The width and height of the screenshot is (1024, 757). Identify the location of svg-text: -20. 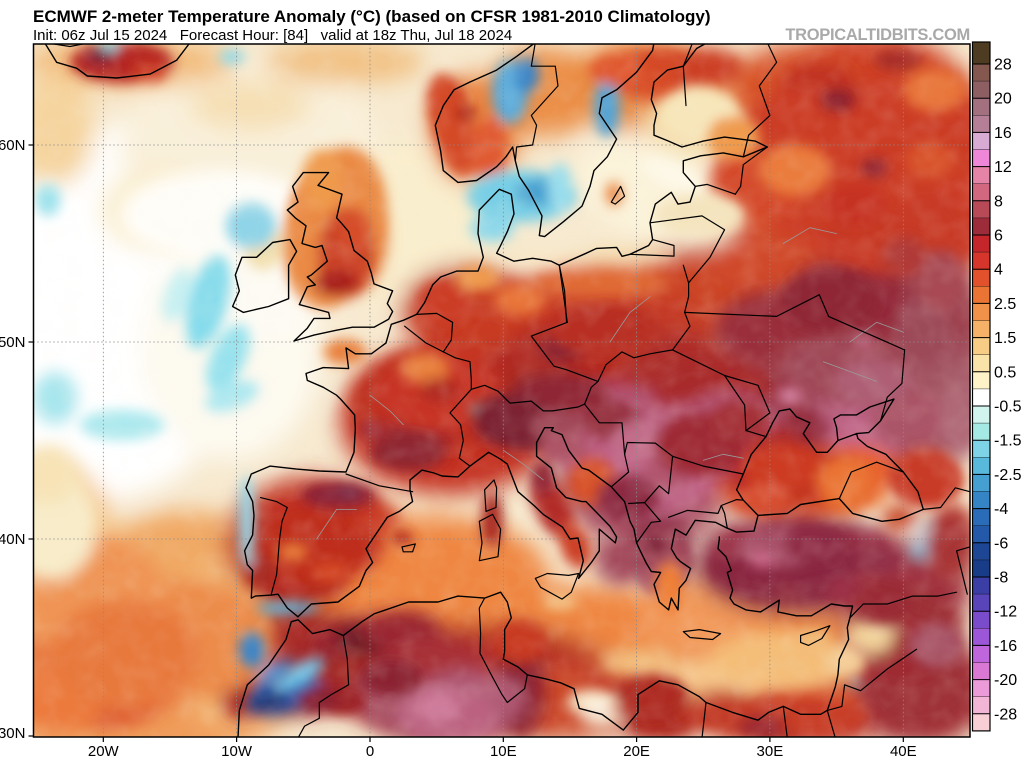
(1005, 680).